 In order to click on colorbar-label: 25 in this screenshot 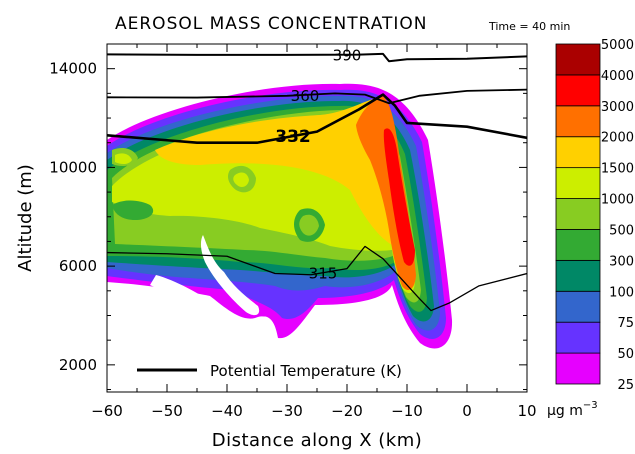, I will do `click(625, 385)`.